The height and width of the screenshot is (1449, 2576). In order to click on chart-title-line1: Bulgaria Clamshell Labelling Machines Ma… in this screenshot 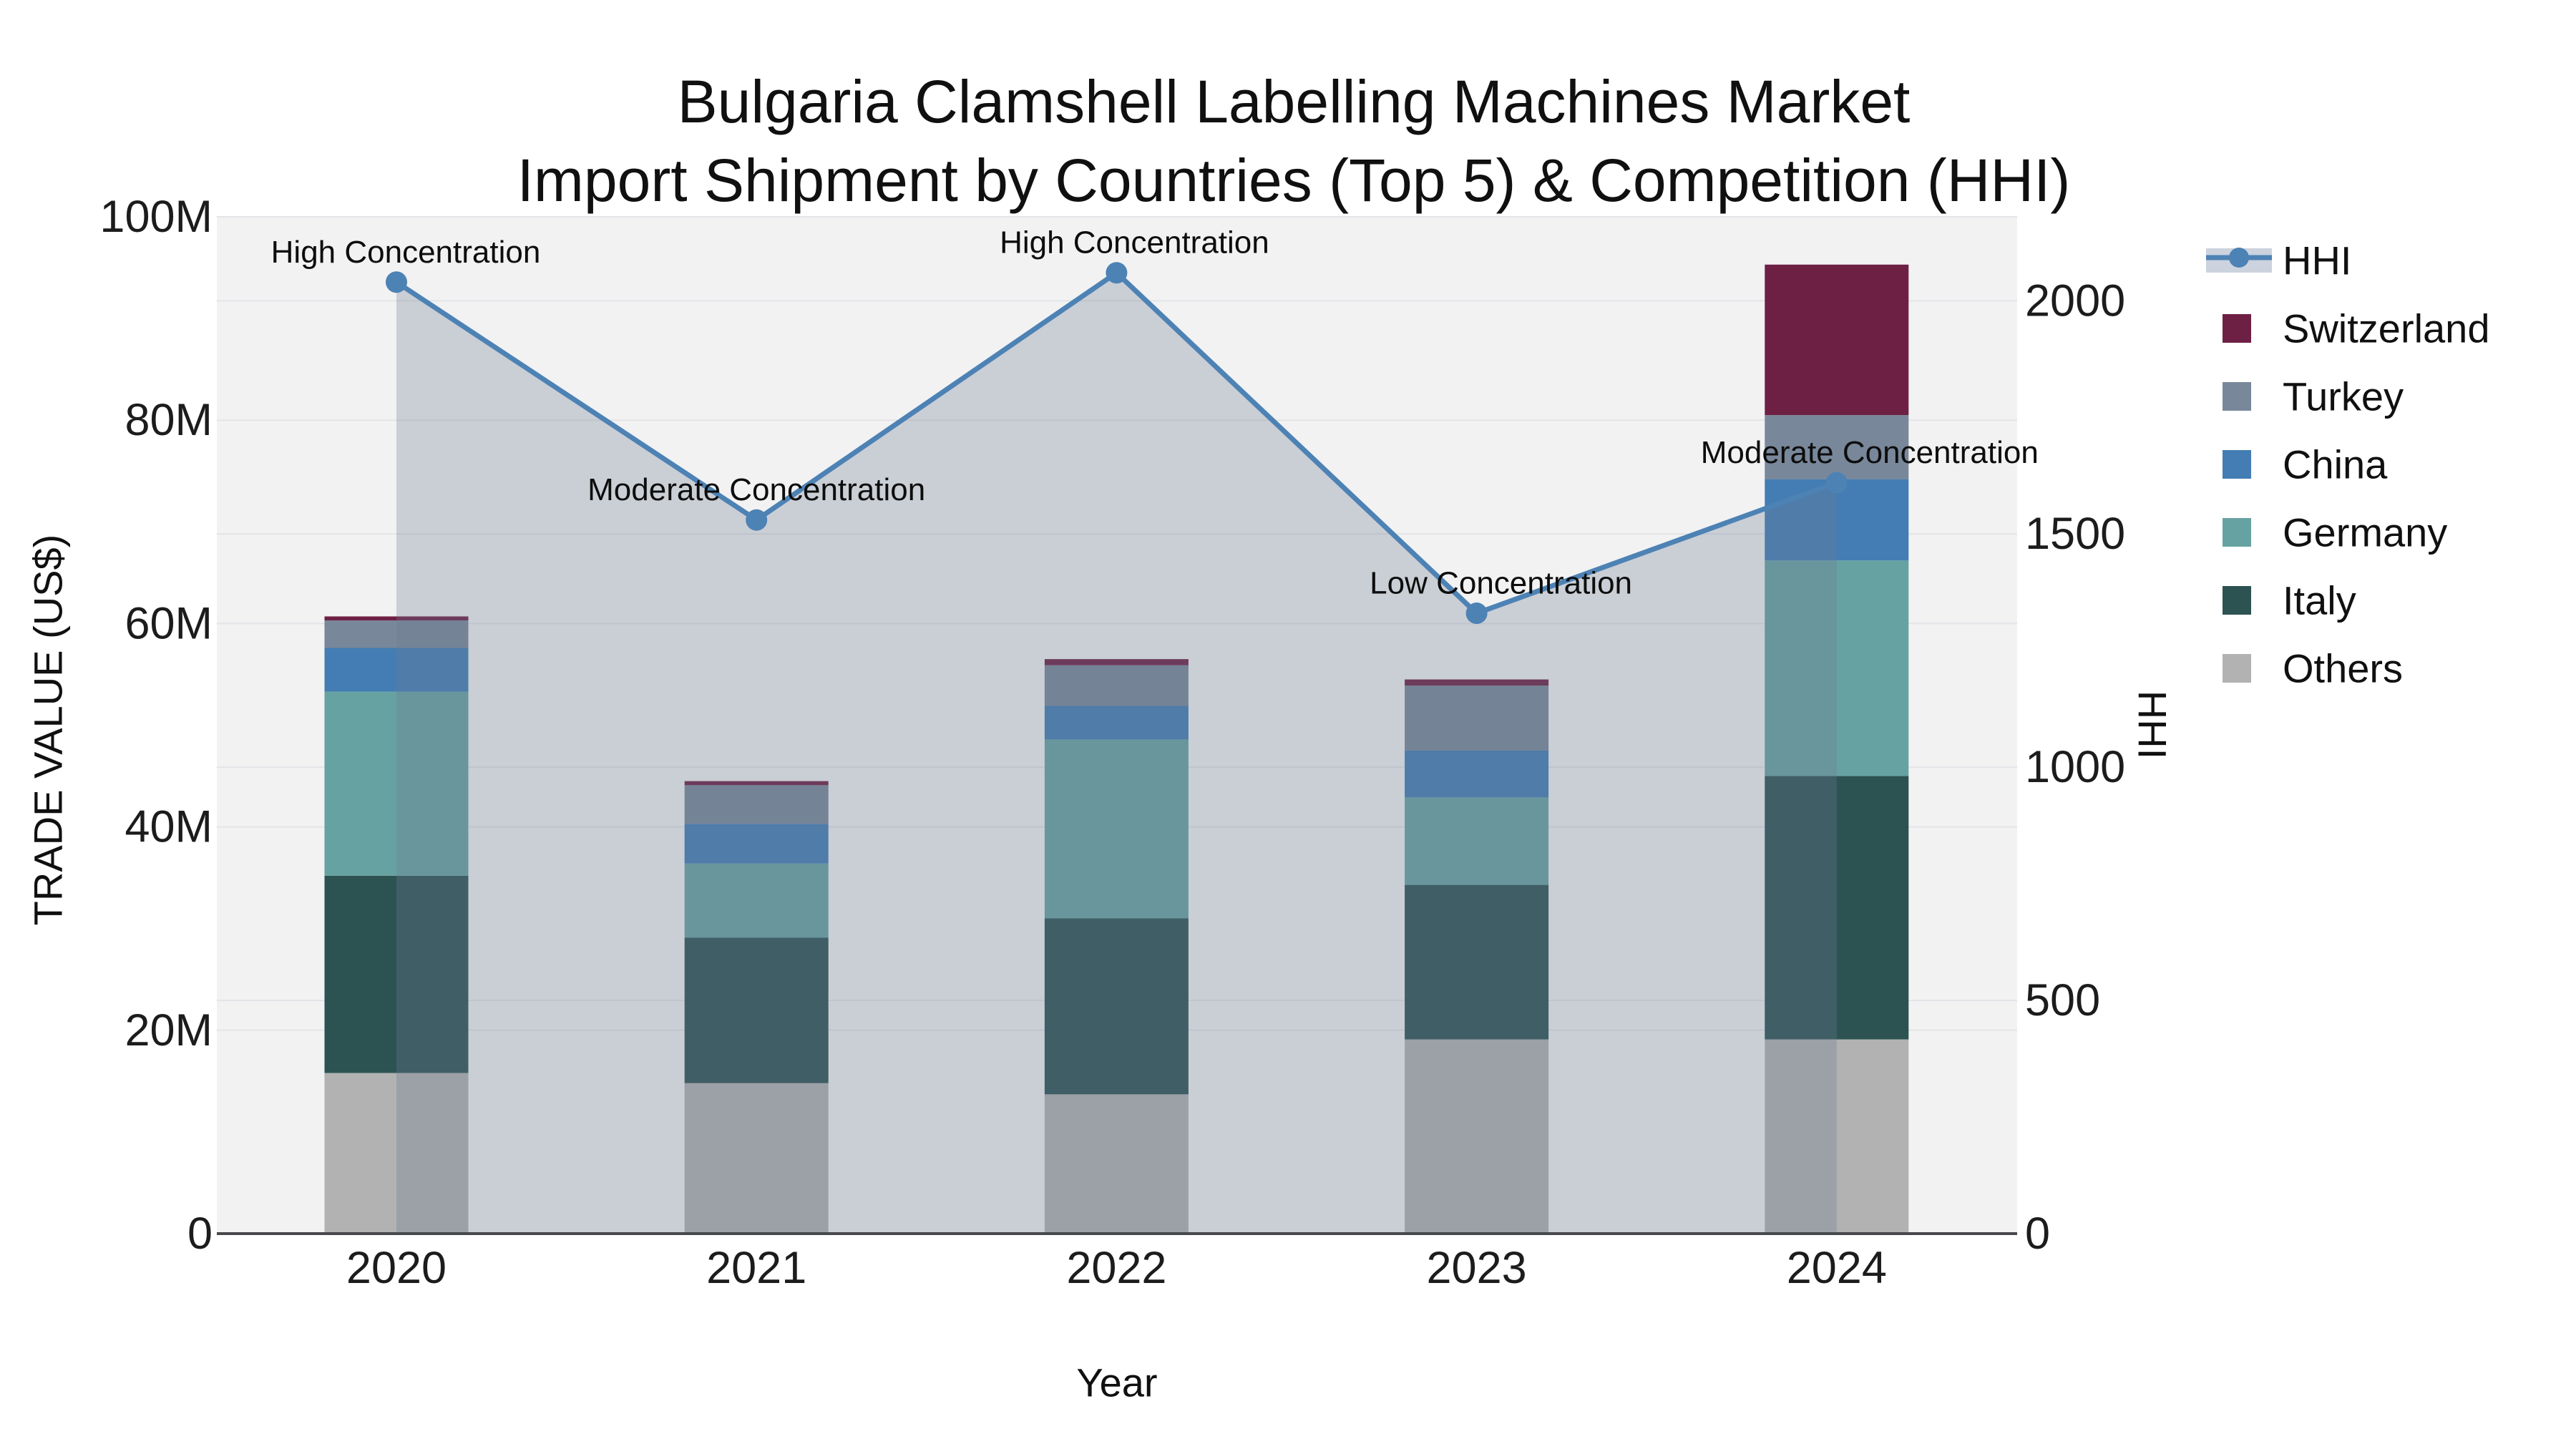, I will do `click(1294, 101)`.